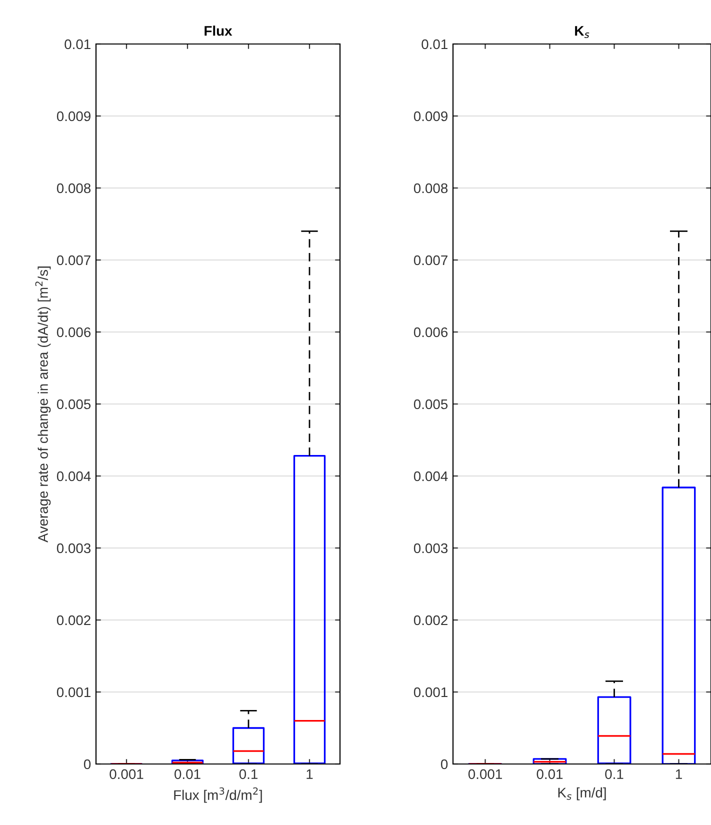  What do you see at coordinates (582, 793) in the screenshot?
I see `x-axis-title: K$_{s}$ [m/d]` at bounding box center [582, 793].